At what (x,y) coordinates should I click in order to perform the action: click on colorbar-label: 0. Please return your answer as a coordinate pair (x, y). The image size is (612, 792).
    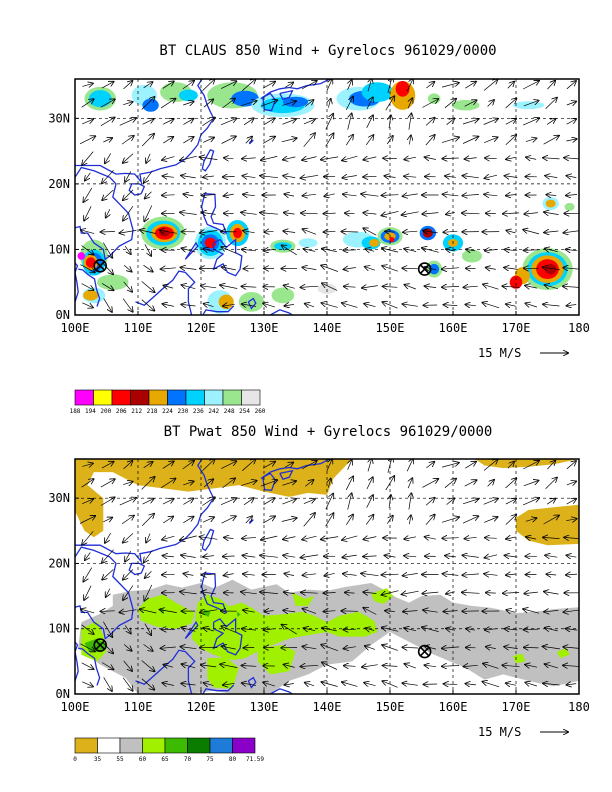
    Looking at the image, I should click on (75, 759).